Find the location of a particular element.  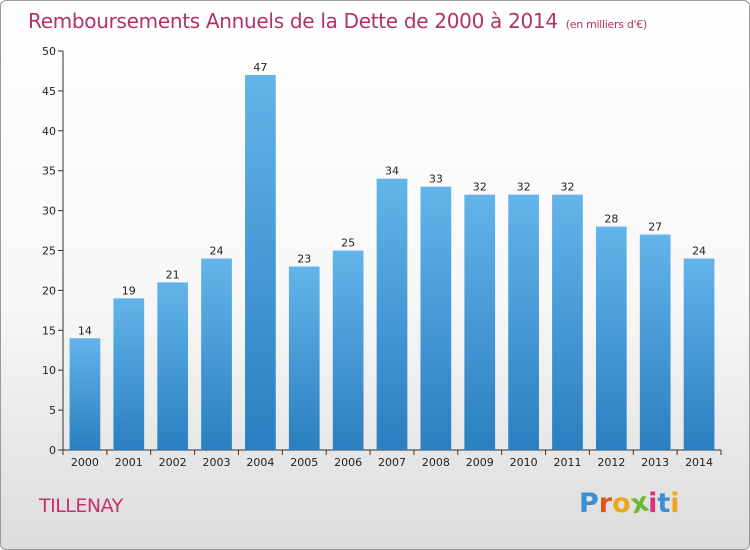

x-tick-label-2003: 2003 is located at coordinates (217, 462).